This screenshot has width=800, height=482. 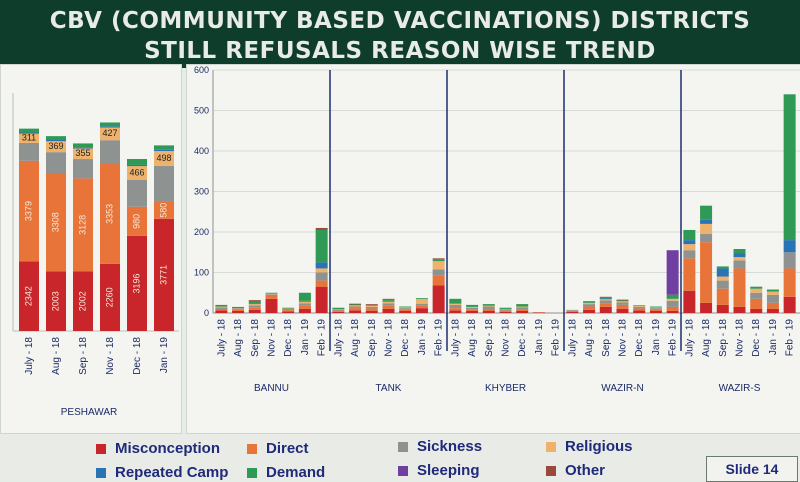 What do you see at coordinates (505, 388) in the screenshot?
I see `district-label: KHYBER` at bounding box center [505, 388].